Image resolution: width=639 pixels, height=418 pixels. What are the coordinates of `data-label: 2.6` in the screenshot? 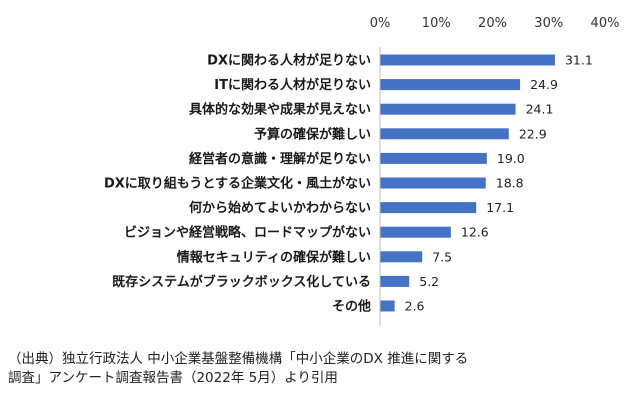 It's located at (415, 306).